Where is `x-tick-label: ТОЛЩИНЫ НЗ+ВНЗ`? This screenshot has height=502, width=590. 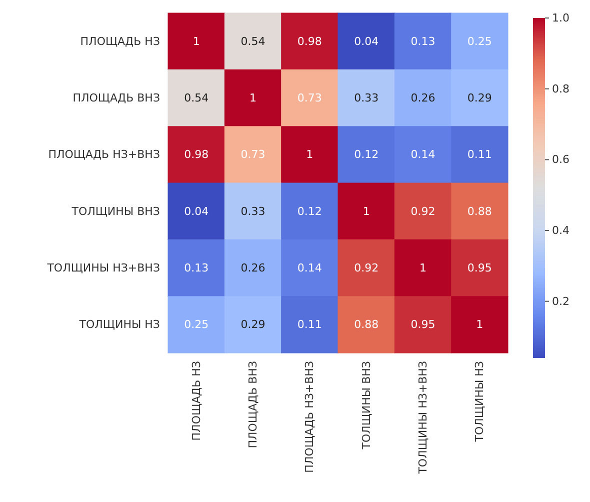
x-tick-label: ТОЛЩИНЫ НЗ+ВНЗ is located at coordinates (423, 418).